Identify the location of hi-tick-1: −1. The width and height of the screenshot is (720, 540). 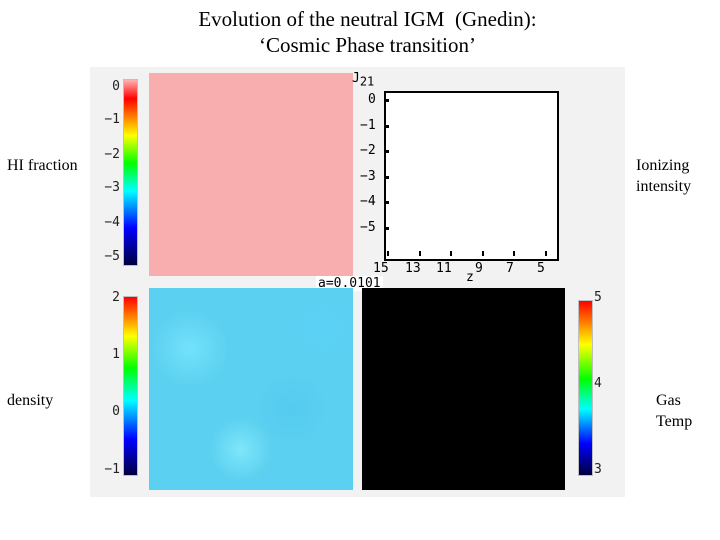
(112, 119).